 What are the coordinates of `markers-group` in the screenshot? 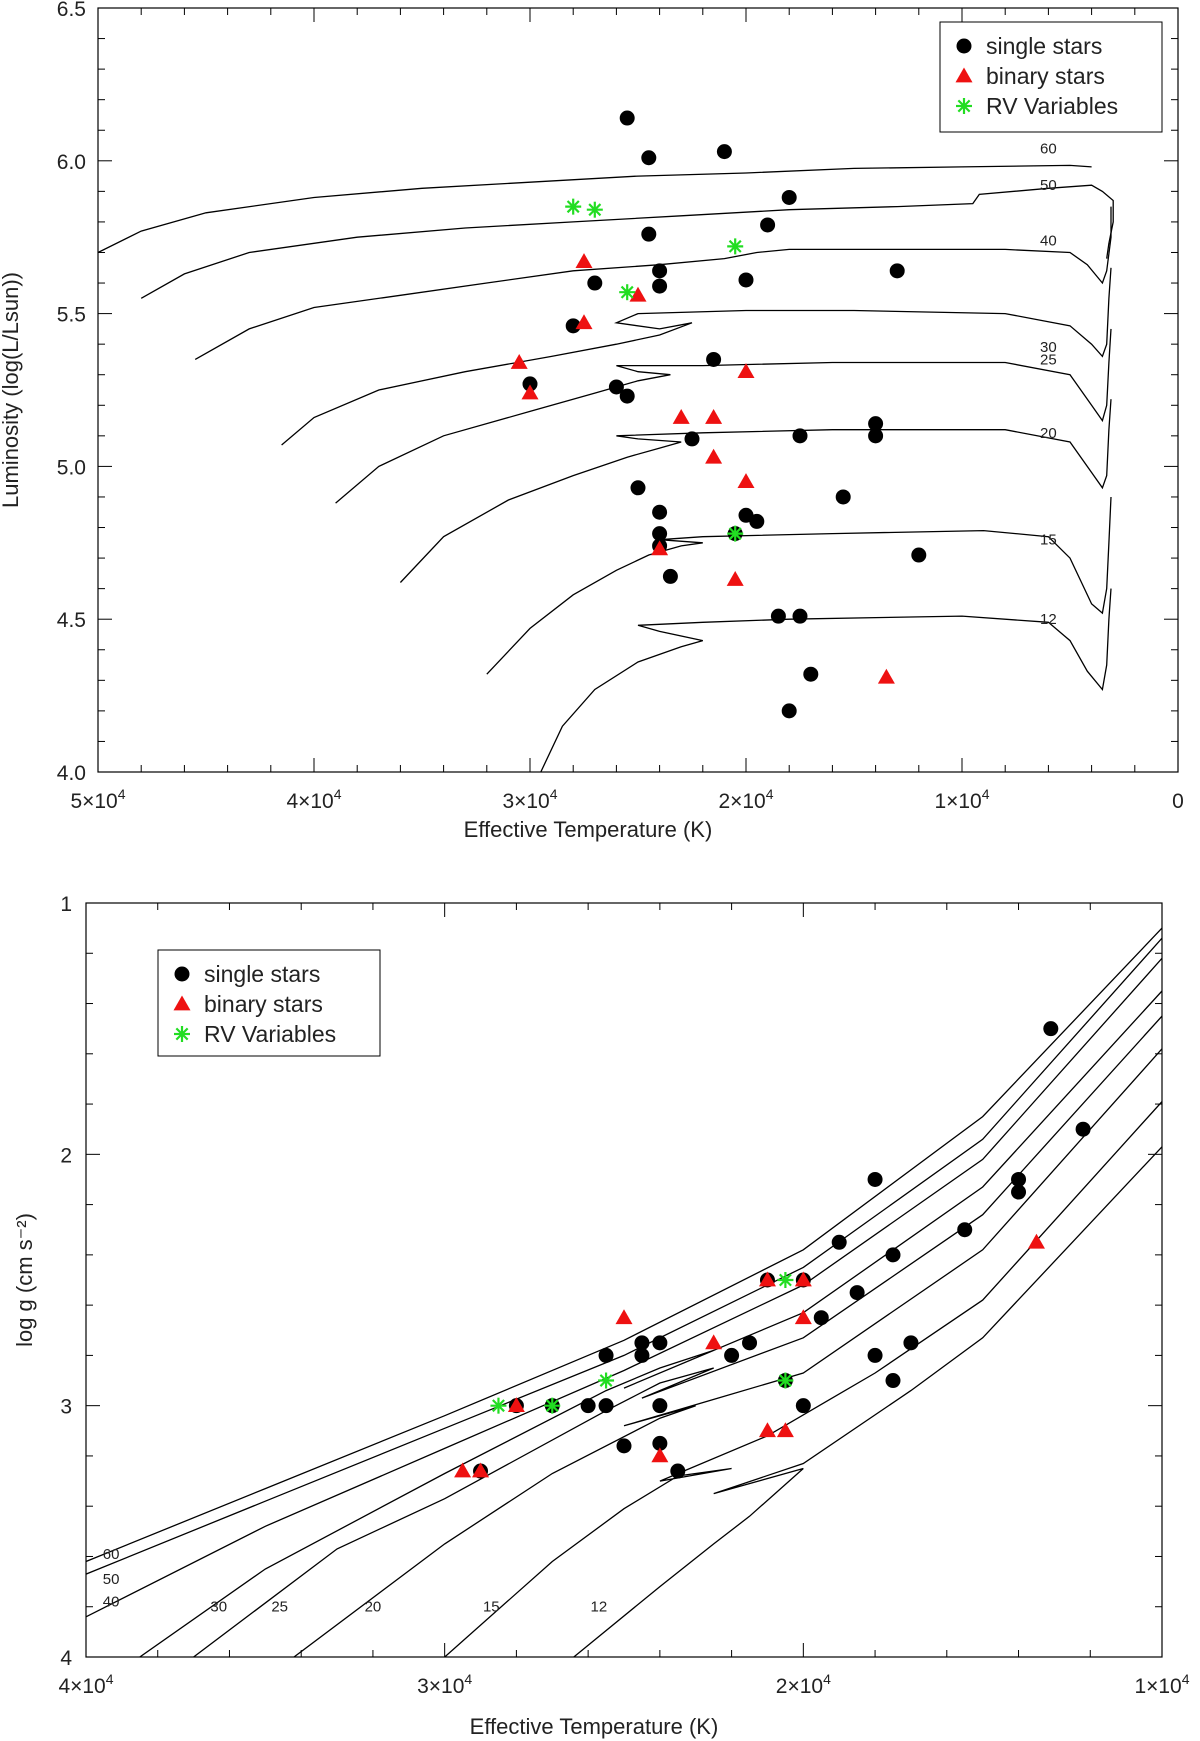 It's located at (772, 1250).